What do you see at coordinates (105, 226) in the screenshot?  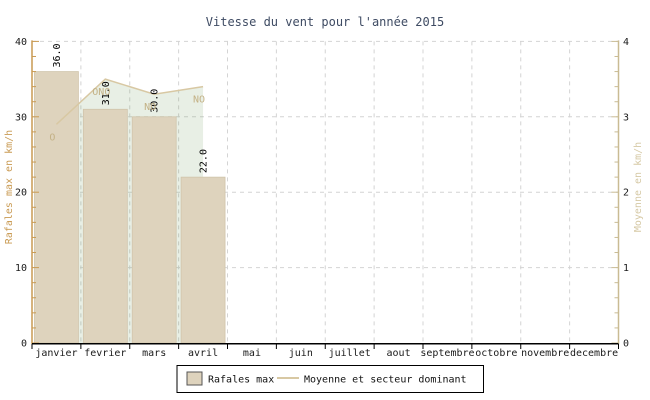 I see `bar-fevrier` at bounding box center [105, 226].